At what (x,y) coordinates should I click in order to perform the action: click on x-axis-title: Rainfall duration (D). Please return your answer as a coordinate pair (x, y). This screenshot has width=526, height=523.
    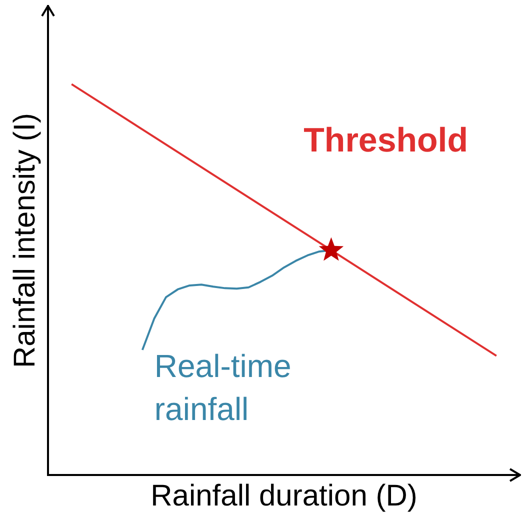
    Looking at the image, I should click on (284, 495).